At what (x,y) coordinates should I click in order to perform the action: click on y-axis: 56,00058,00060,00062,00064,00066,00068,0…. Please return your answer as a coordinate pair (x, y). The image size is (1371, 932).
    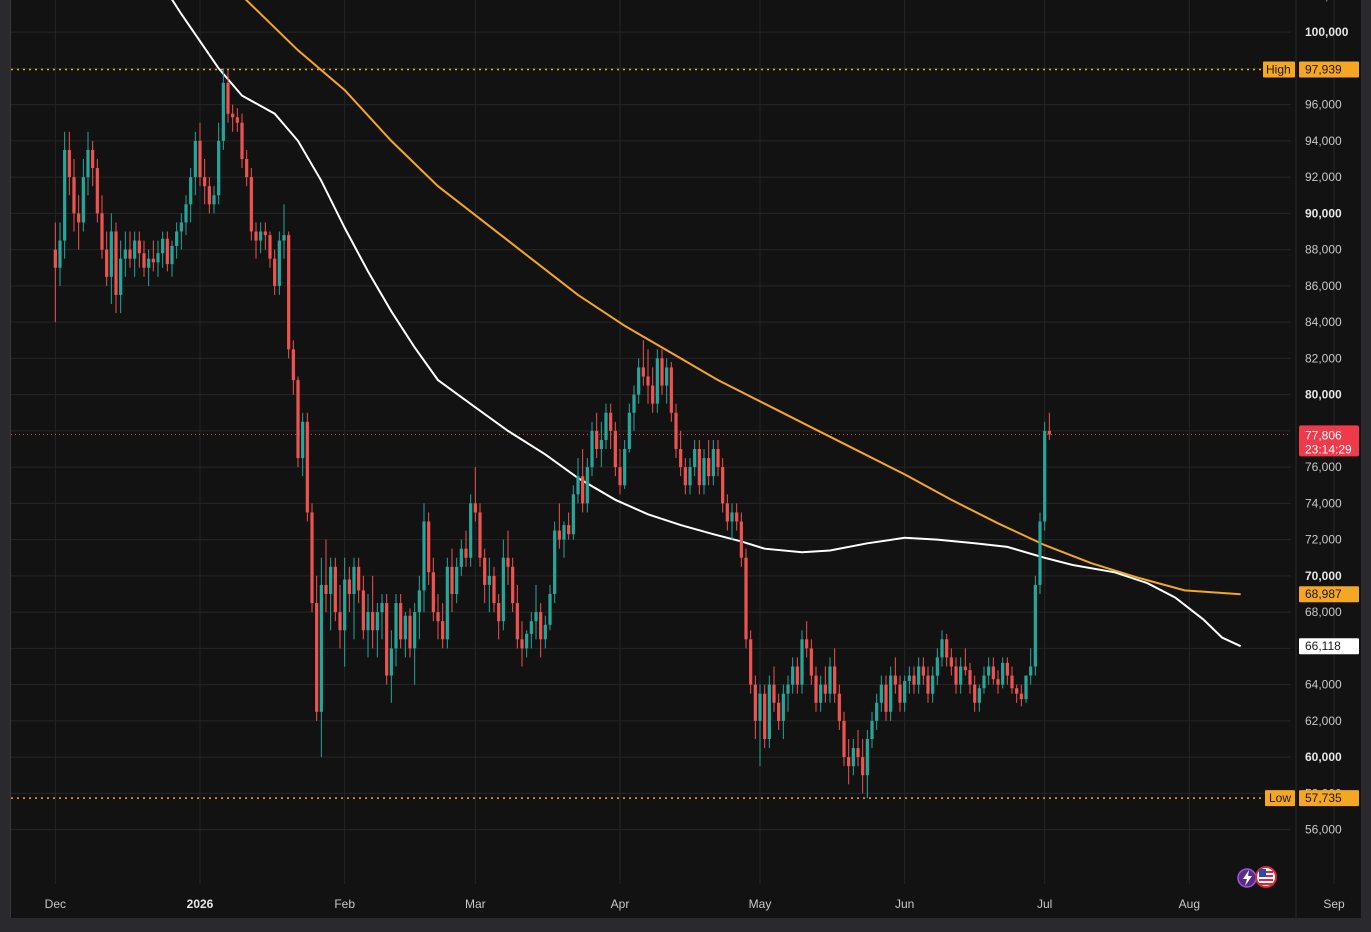
    Looking at the image, I should click on (1327, 418).